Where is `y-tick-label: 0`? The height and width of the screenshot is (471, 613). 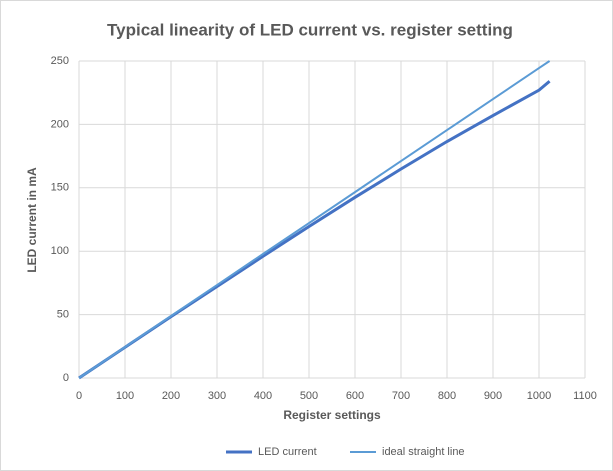
y-tick-label: 0 is located at coordinates (66, 378).